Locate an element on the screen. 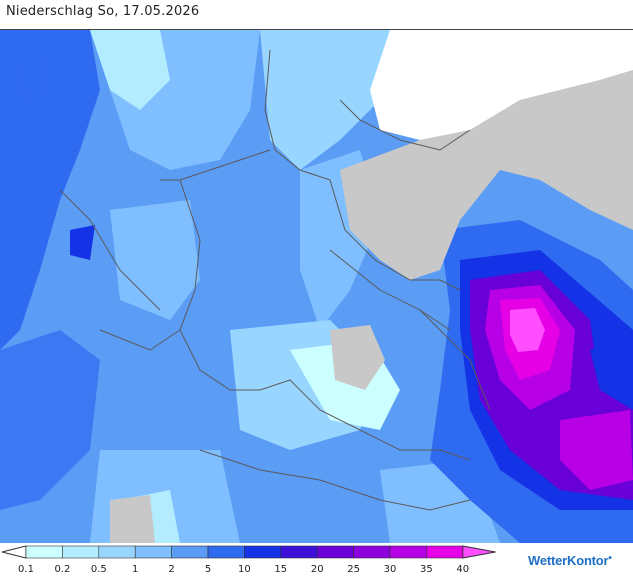 This screenshot has height=584, width=633. coast-light-zone is located at coordinates (330, 100).